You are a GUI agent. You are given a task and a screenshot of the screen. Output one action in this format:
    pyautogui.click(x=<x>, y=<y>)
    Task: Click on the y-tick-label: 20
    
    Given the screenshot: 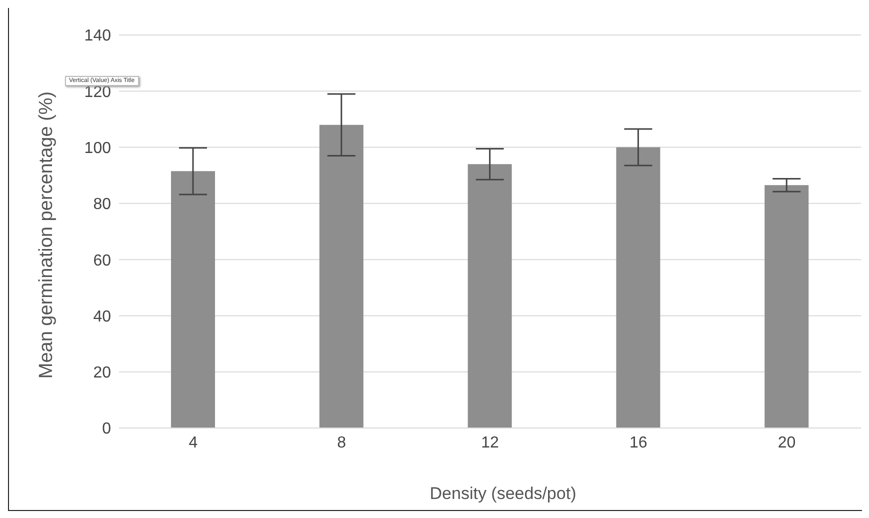 What is the action you would take?
    pyautogui.click(x=102, y=373)
    